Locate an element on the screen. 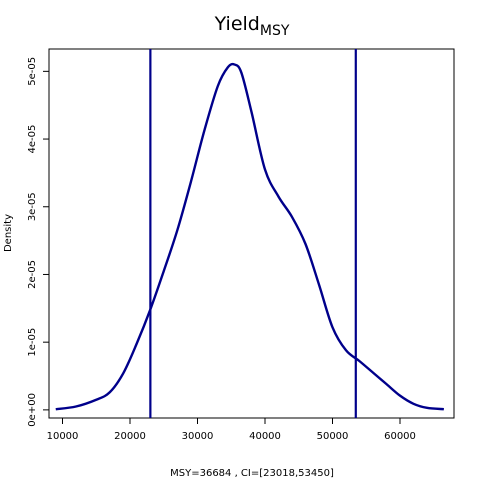 The image size is (480, 480). x-axis: 10000 20000 30000 40000 50000 60000 is located at coordinates (231, 430).